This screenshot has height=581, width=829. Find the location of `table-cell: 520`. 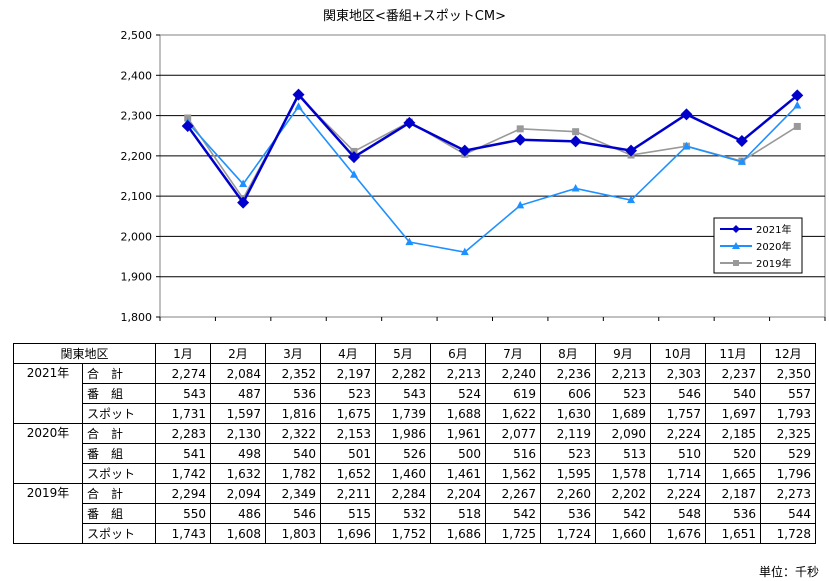

table-cell: 520 is located at coordinates (733, 453).